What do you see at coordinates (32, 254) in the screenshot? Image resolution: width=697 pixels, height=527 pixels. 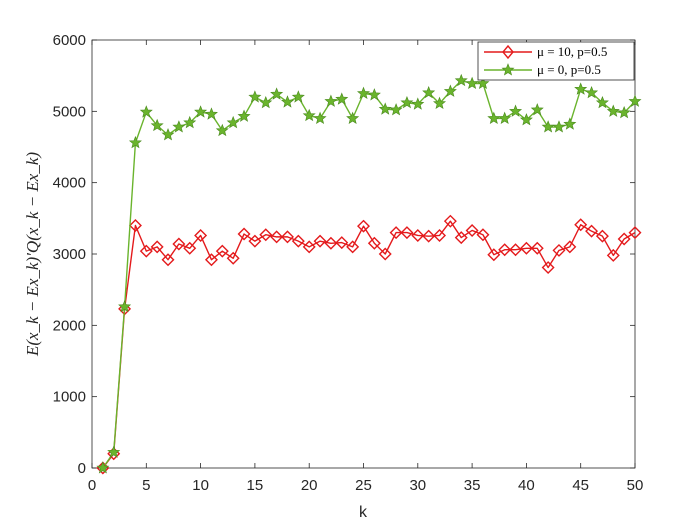 I see `y-axis-title: E(x_k − Ex_k)′Q(x_k − Ex_k)` at bounding box center [32, 254].